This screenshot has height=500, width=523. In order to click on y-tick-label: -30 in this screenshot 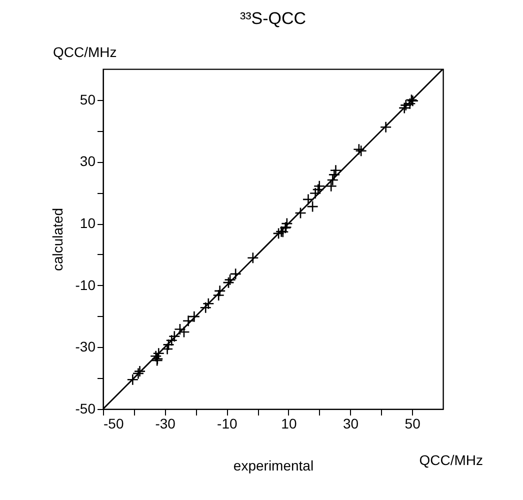, I will do `click(85, 346)`.